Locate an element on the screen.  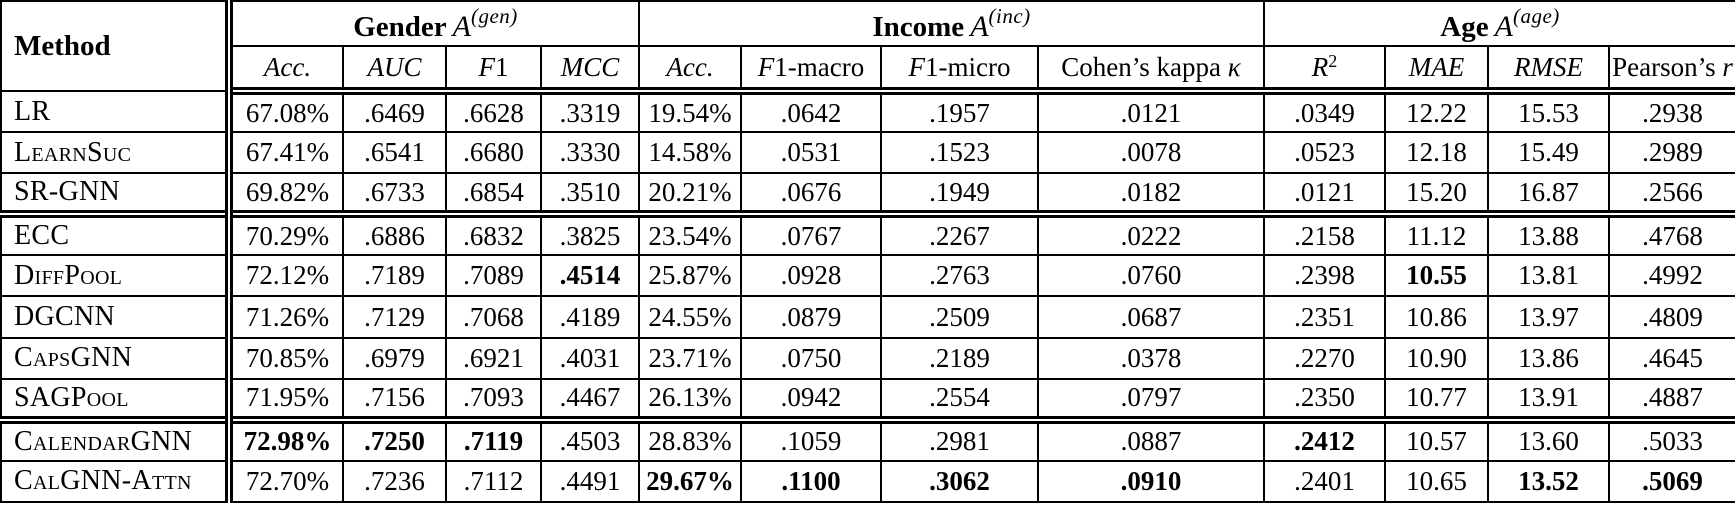
cell-sagpool-age-rmse: 13.91 is located at coordinates (1549, 399).